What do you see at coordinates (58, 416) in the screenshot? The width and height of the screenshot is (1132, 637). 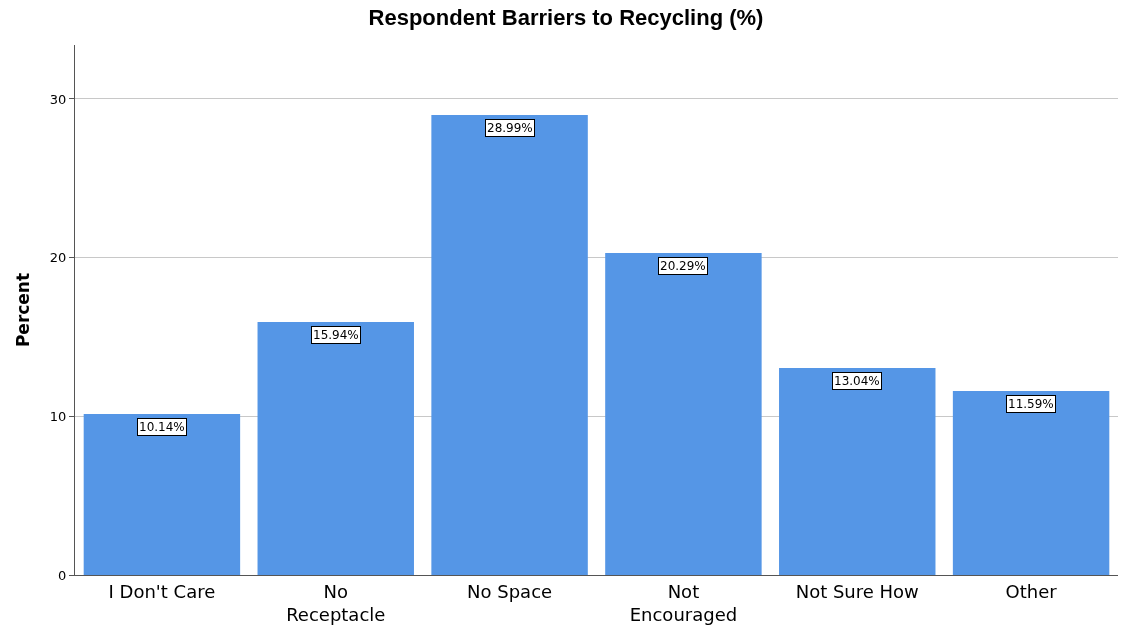 I see `y-tick-label: 10` at bounding box center [58, 416].